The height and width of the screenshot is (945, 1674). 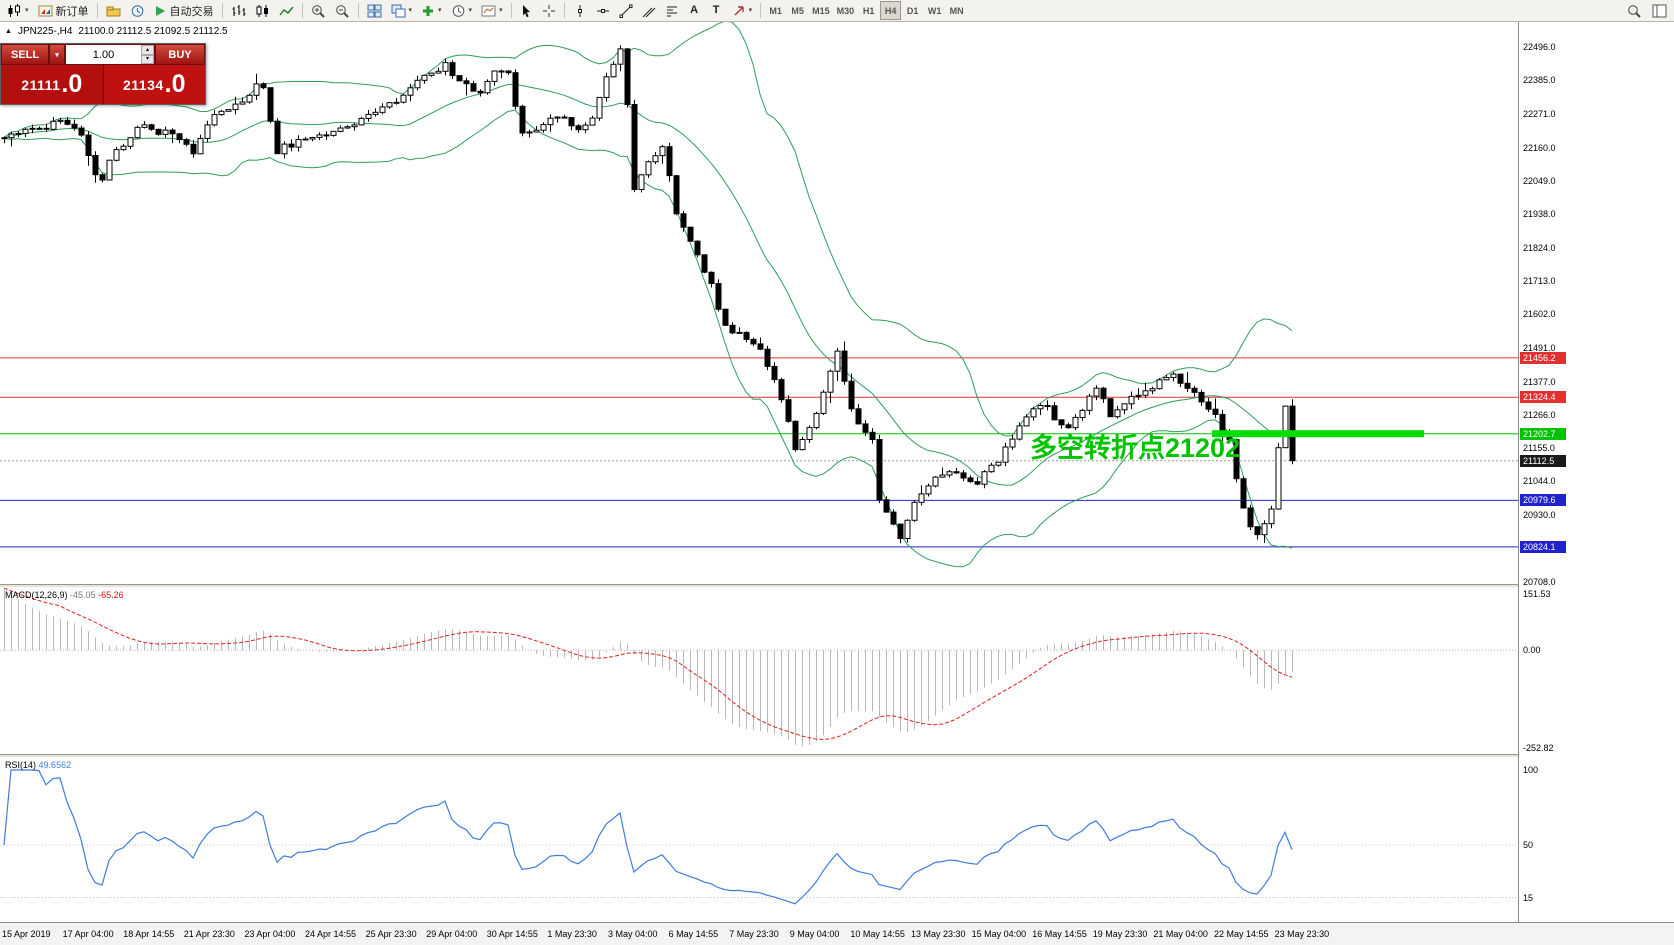 I want to click on horizontal-line-tool-button, so click(x=603, y=10).